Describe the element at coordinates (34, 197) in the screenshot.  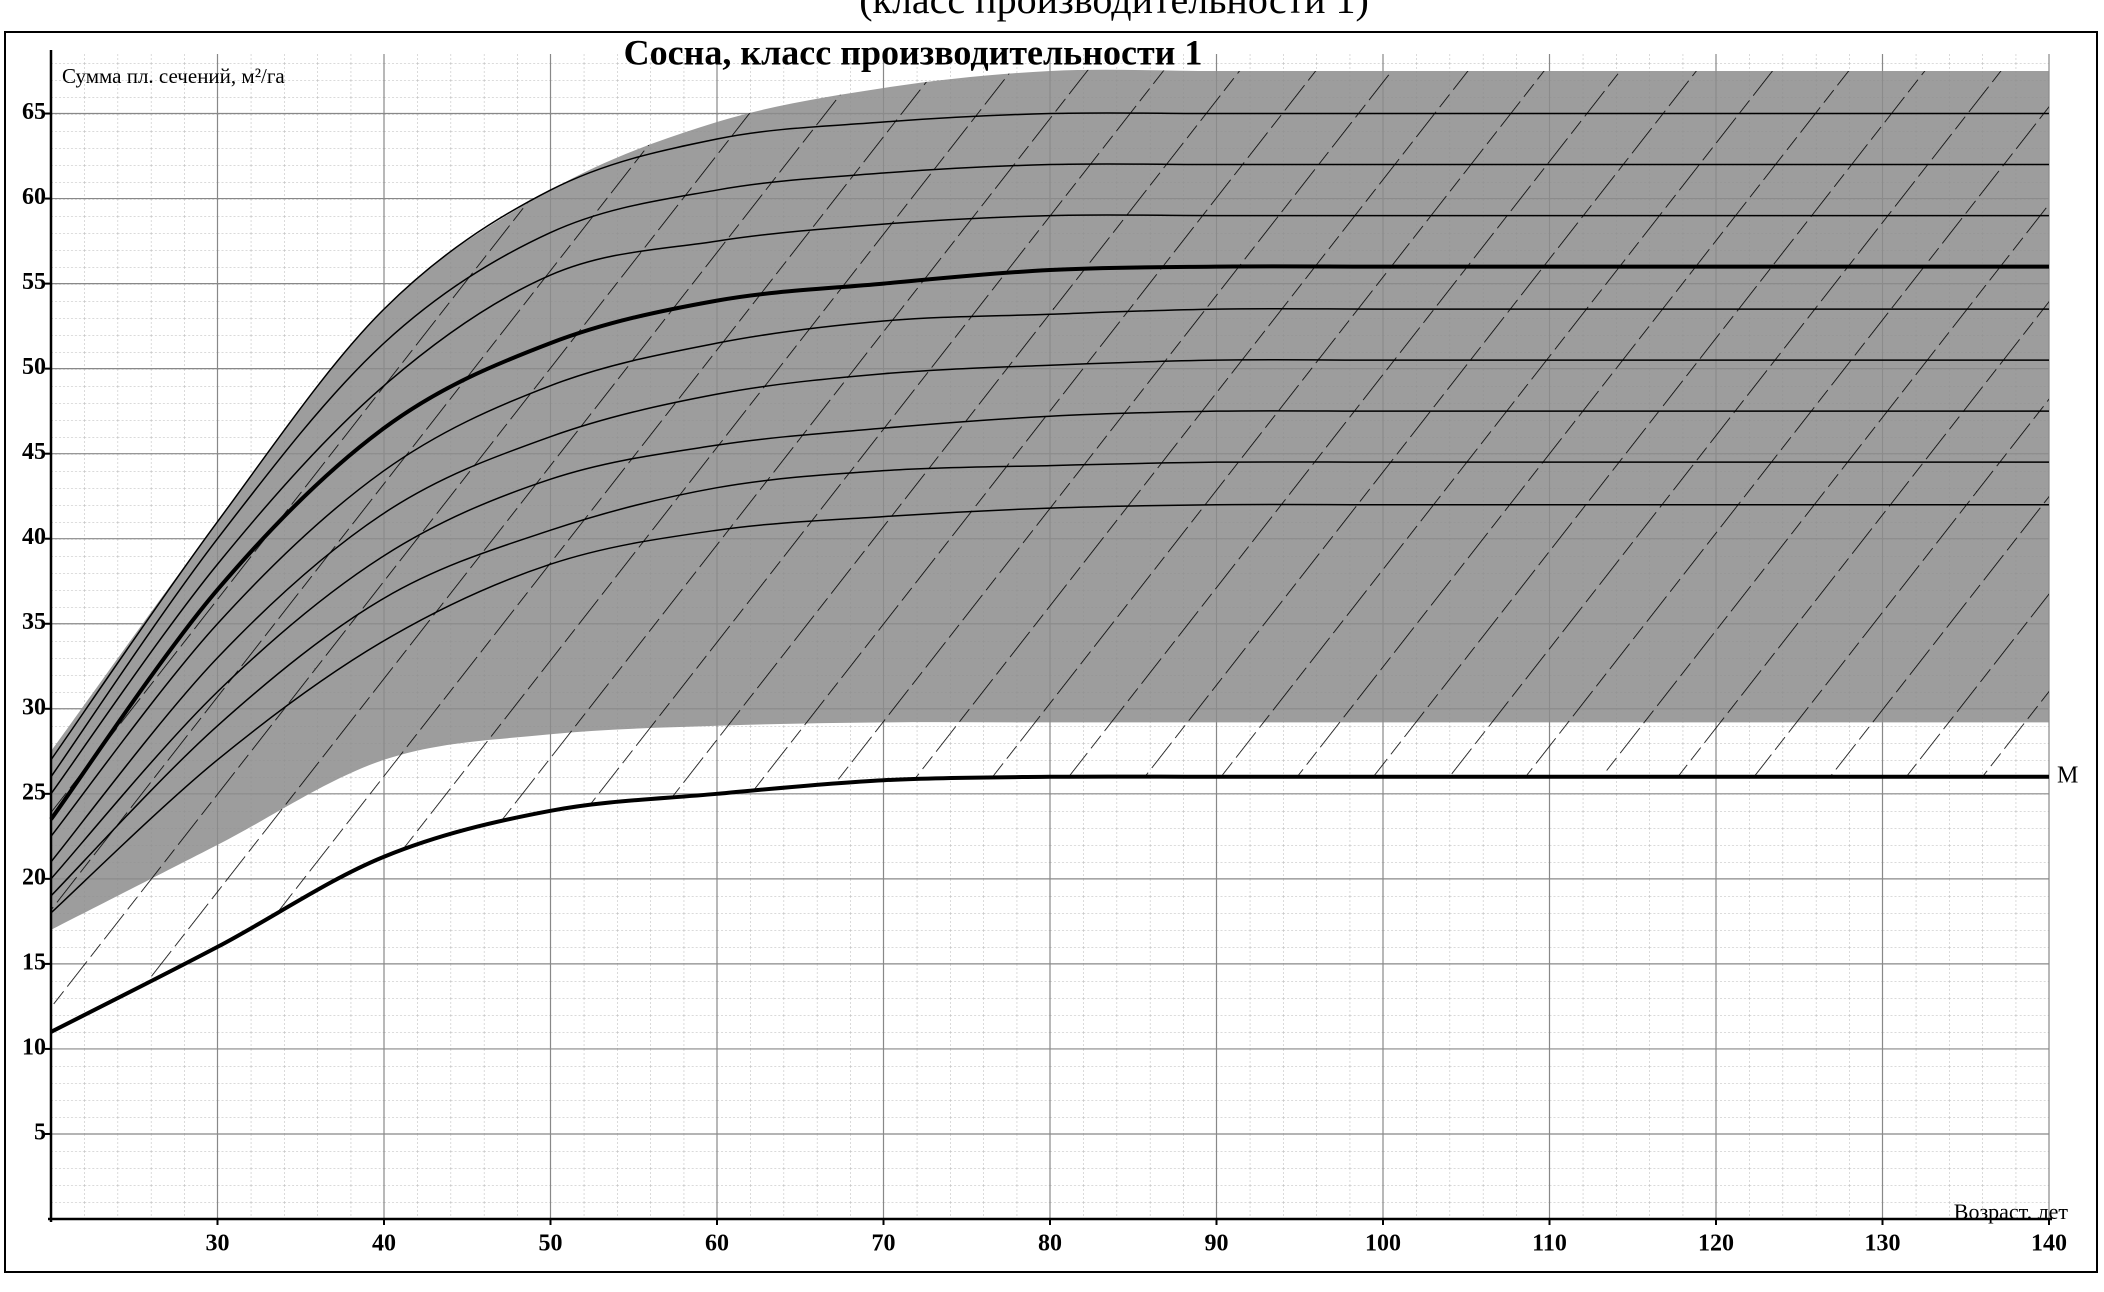
I see `y-tick-label: 60` at that location.